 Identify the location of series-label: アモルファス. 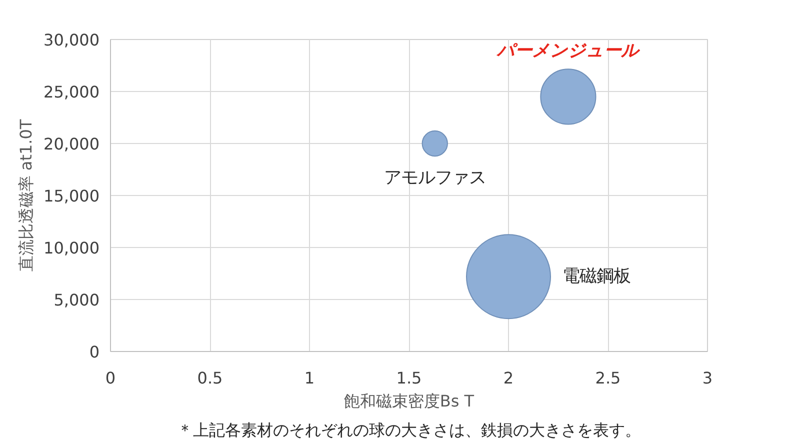
(435, 178).